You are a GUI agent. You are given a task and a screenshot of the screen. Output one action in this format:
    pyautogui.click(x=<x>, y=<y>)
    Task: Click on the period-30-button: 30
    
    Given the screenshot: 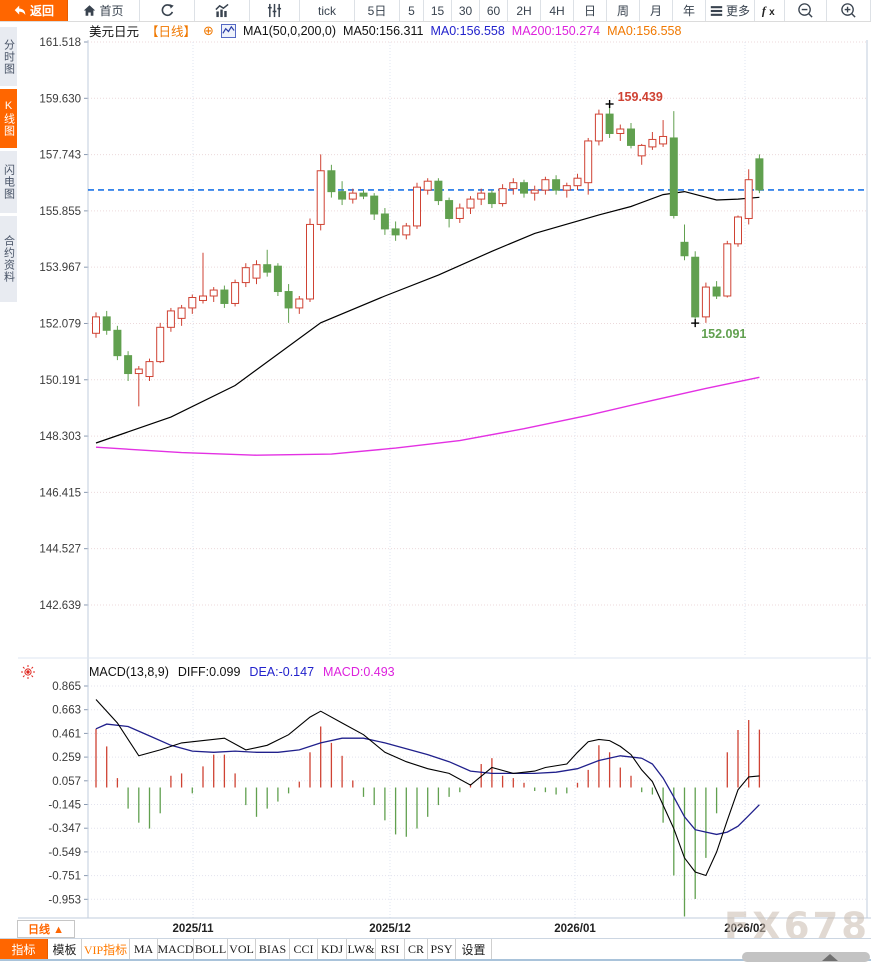 What is the action you would take?
    pyautogui.click(x=466, y=10)
    